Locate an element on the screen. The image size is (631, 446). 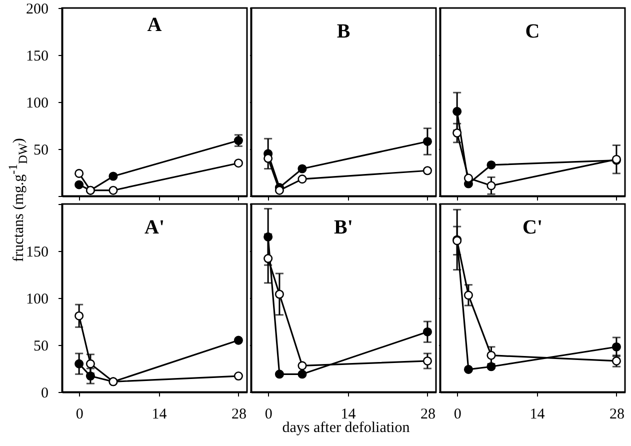
text: A' is located at coordinates (154, 227).